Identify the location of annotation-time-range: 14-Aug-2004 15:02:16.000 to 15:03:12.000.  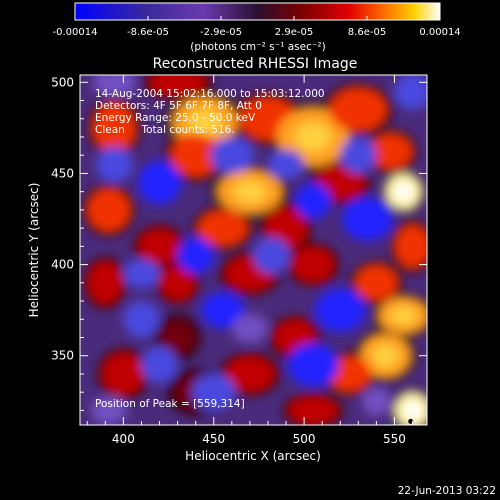
(210, 94).